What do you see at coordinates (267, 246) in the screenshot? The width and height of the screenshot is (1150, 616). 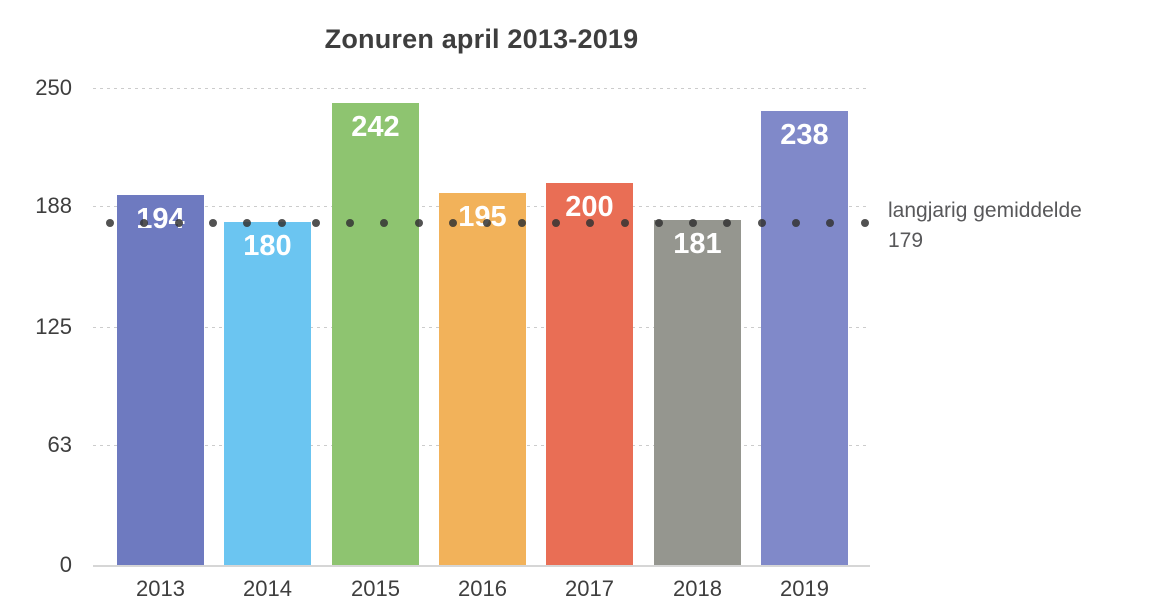 I see `bar-value-label: 180` at bounding box center [267, 246].